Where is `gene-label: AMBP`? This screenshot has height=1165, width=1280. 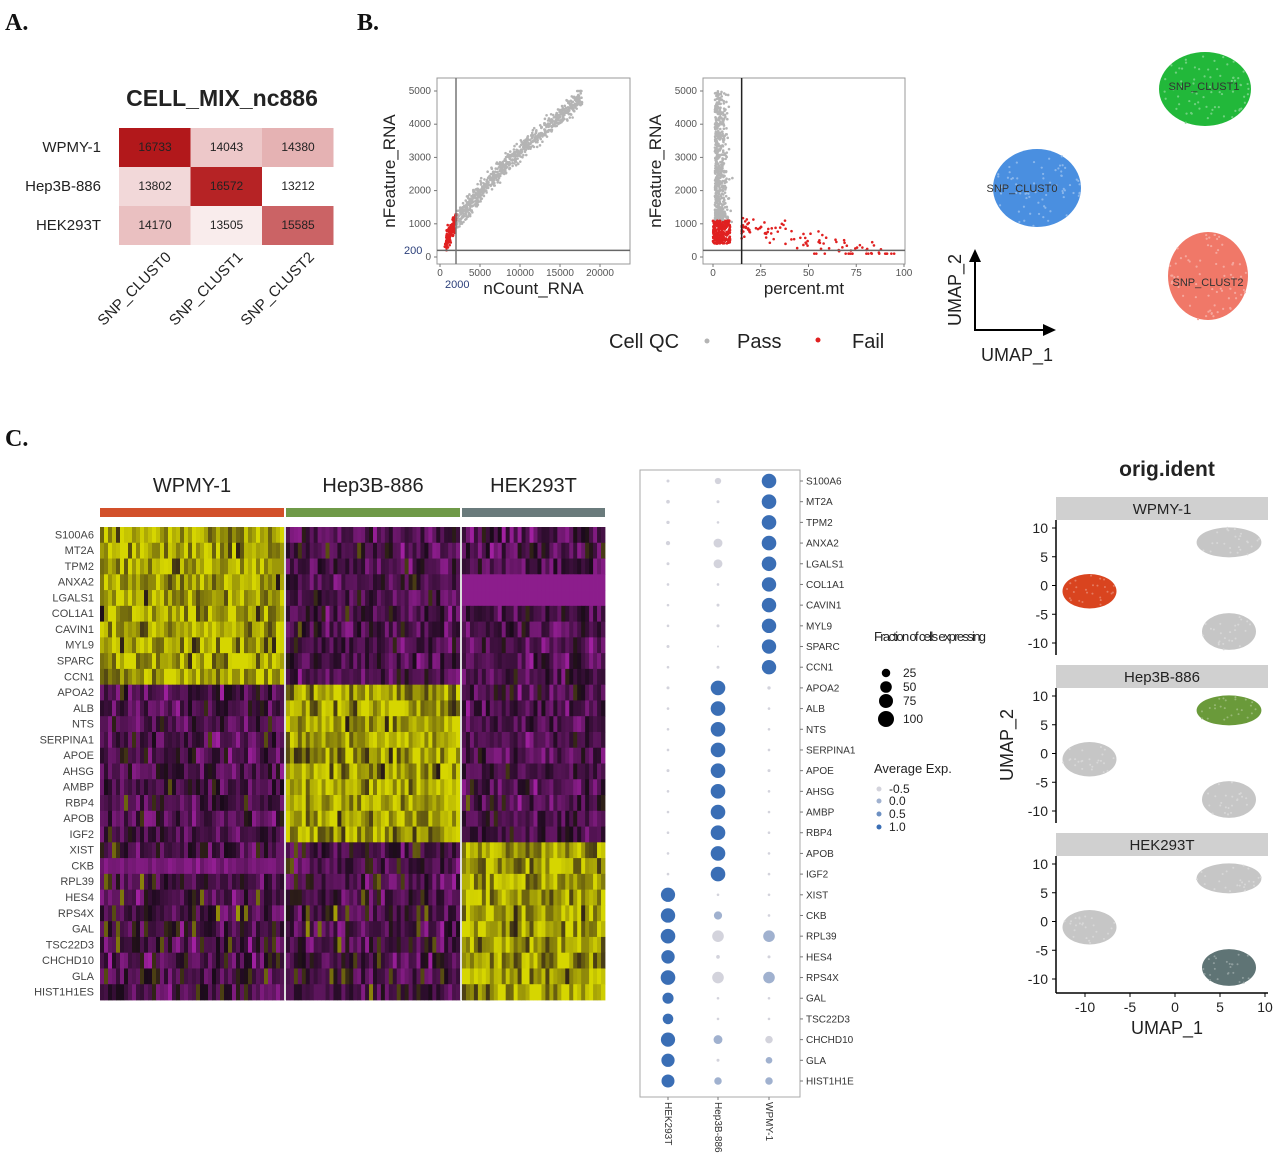 gene-label: AMBP is located at coordinates (78, 788).